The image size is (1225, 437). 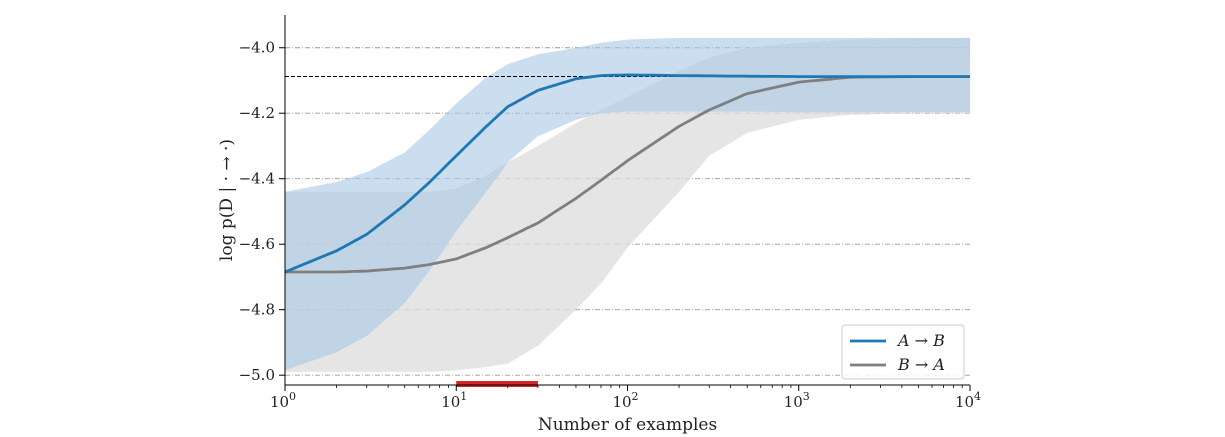 What do you see at coordinates (627, 425) in the screenshot?
I see `x-axis-label: Number of examples` at bounding box center [627, 425].